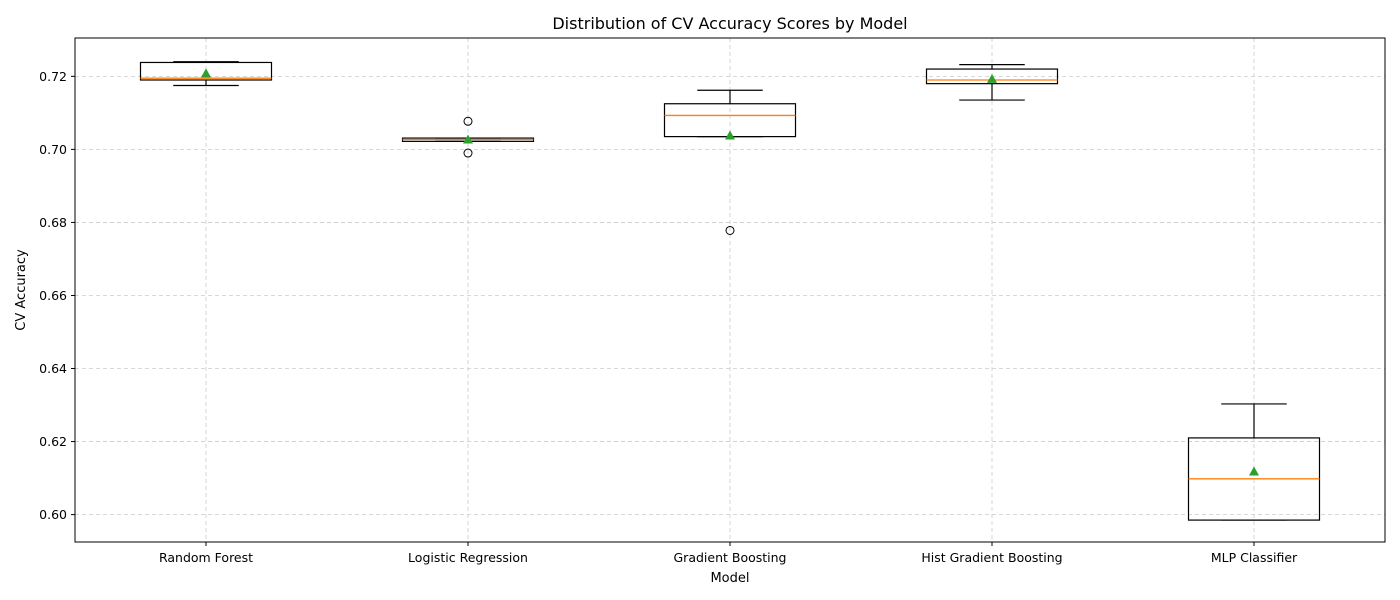 The width and height of the screenshot is (1400, 600). Describe the element at coordinates (53, 76) in the screenshot. I see `y-tick-label: 0.72` at that location.